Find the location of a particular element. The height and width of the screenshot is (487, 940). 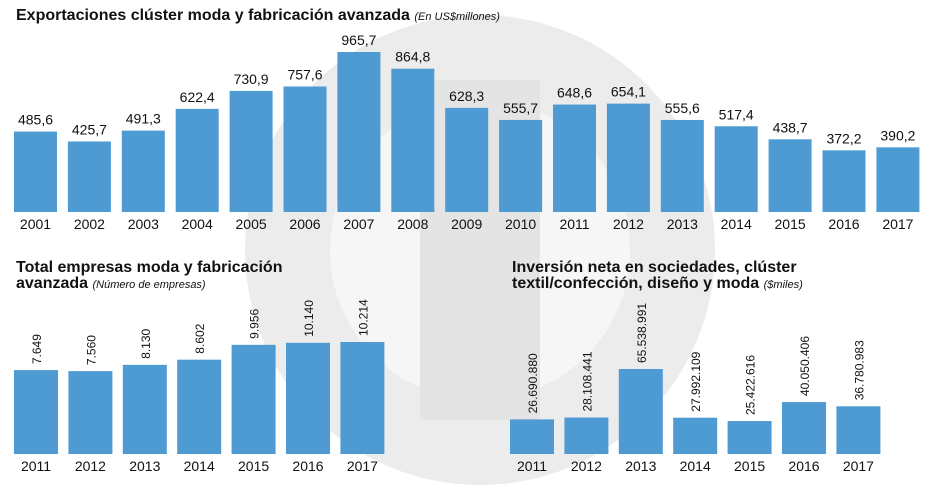

value-label: 390,2 is located at coordinates (897, 135).